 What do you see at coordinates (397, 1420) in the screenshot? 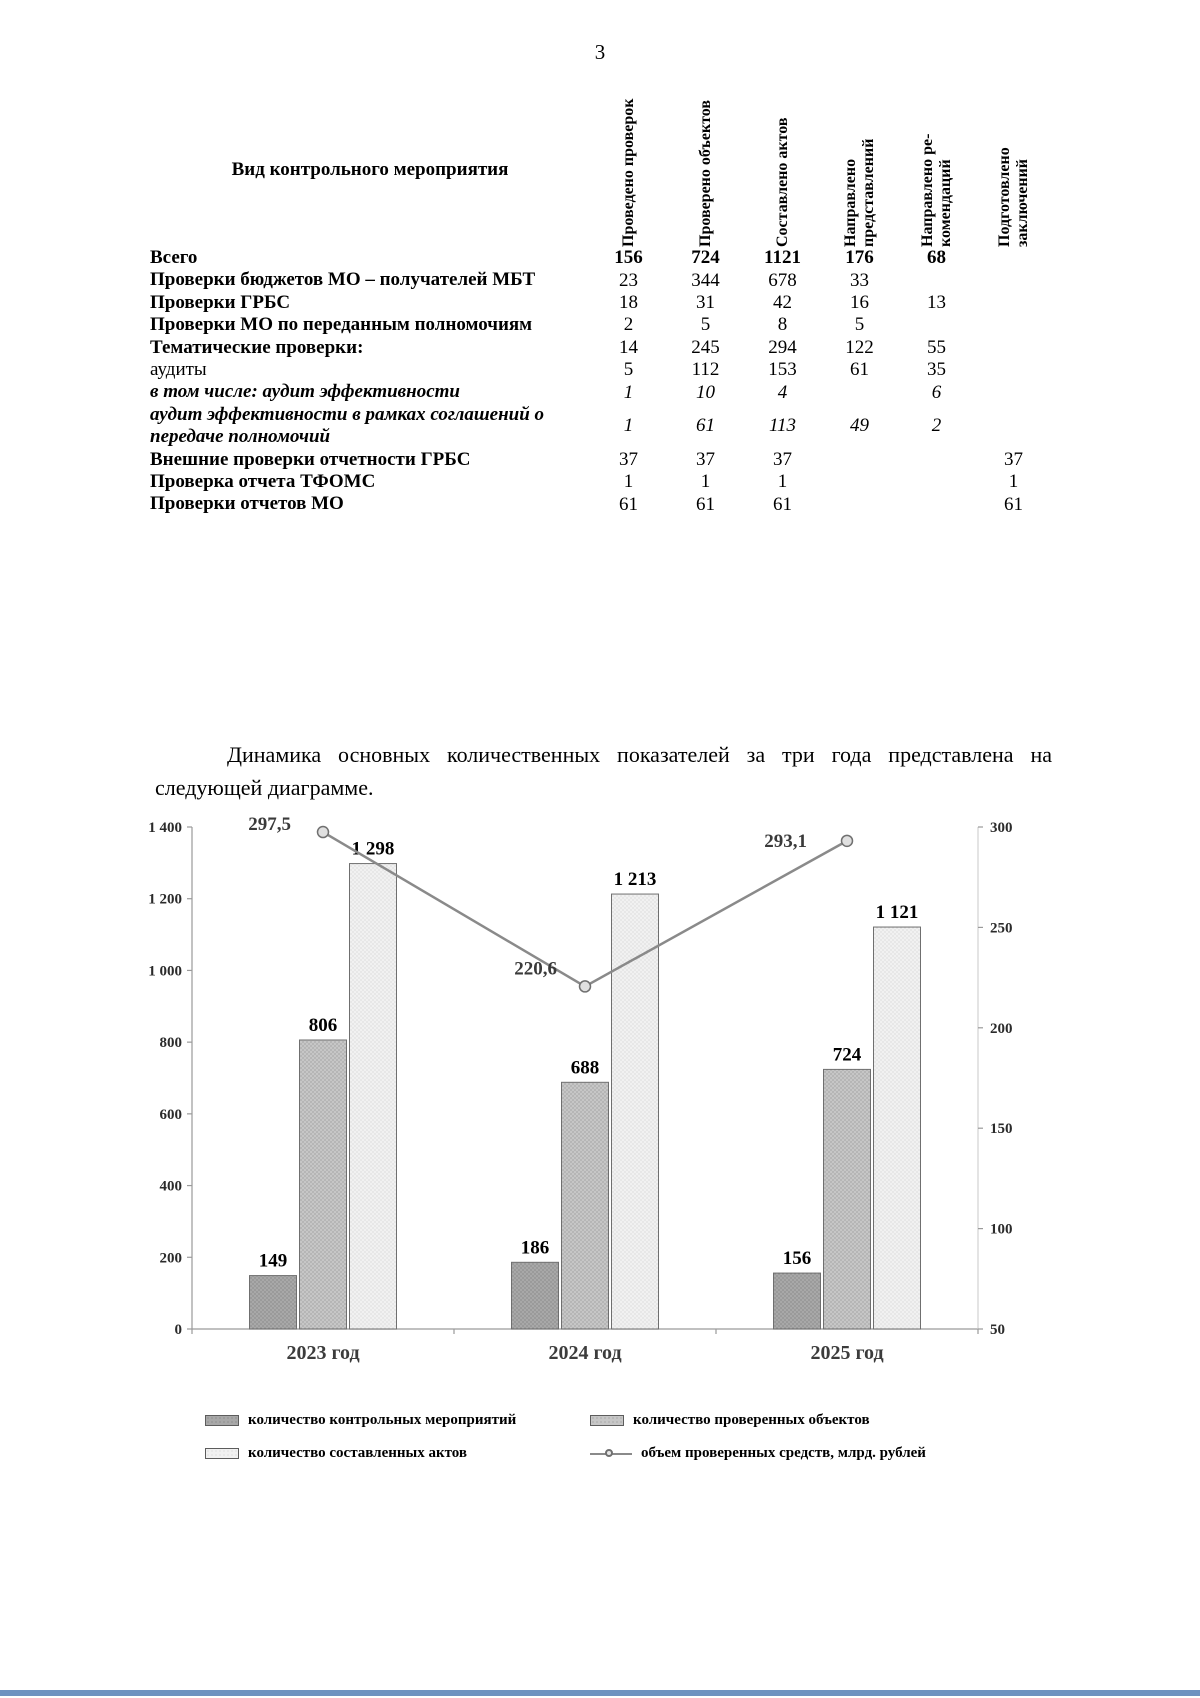
I see `legend-item: количество контрольных мероприятий` at bounding box center [397, 1420].